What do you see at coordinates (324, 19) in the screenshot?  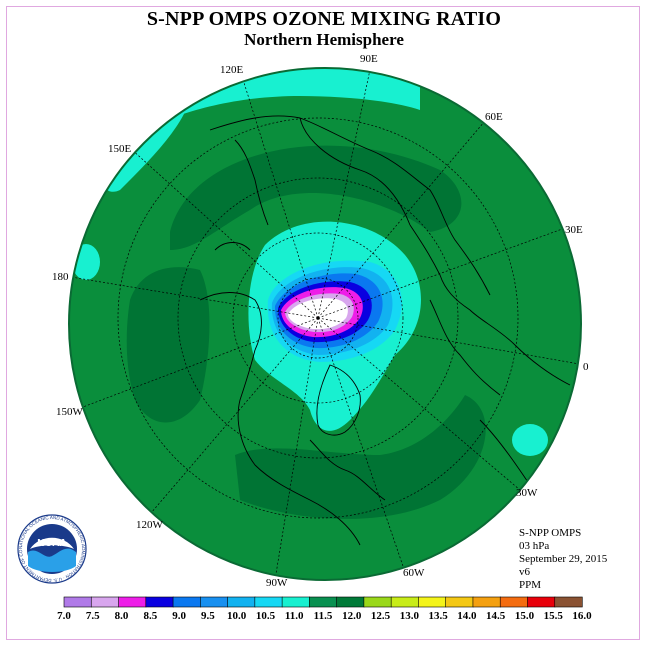 I see `map-title: S-NPP OMPS OZONE MIXING RATIO` at bounding box center [324, 19].